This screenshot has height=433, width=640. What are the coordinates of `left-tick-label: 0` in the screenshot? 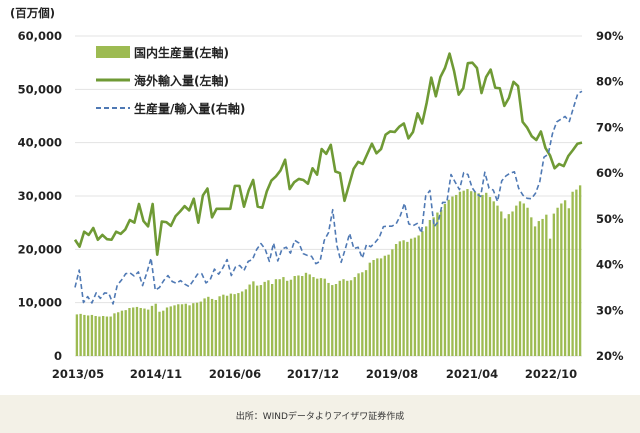 It's located at (58, 356).